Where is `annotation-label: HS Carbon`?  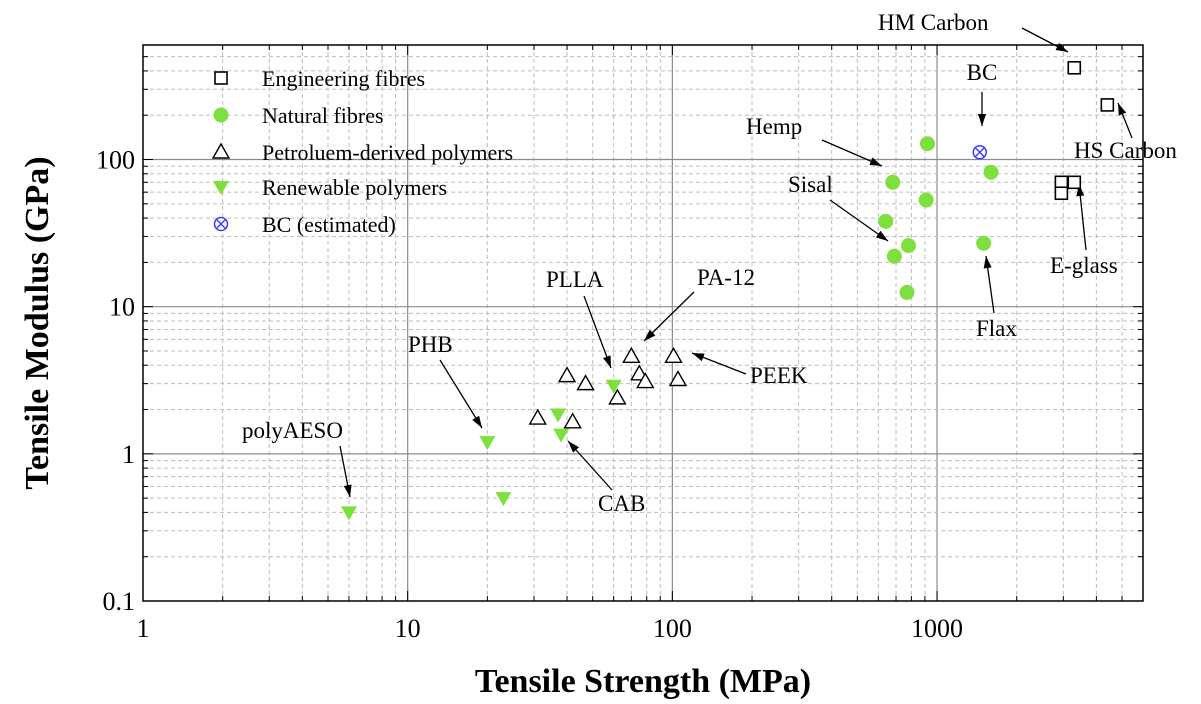 annotation-label: HS Carbon is located at coordinates (1125, 150).